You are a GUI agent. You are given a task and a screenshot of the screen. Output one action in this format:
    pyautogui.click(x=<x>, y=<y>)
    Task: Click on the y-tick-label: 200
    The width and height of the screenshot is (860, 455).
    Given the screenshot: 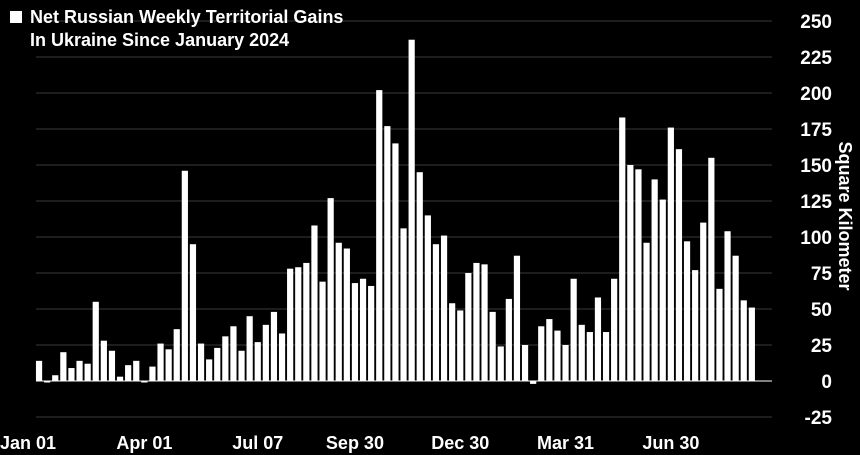 What is the action you would take?
    pyautogui.click(x=816, y=94)
    